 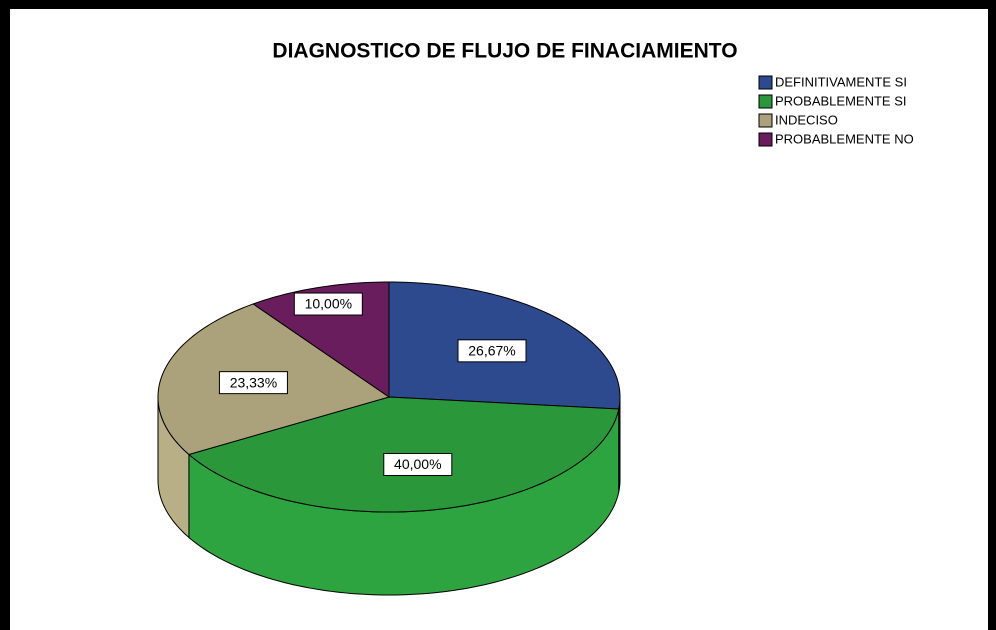 I want to click on value-label: 26,67%, so click(x=491, y=351).